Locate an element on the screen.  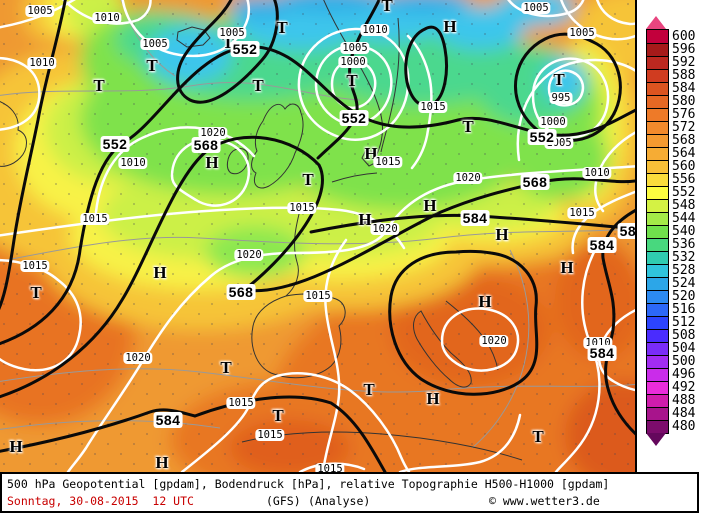
legend-value: 516 is located at coordinates (684, 309).